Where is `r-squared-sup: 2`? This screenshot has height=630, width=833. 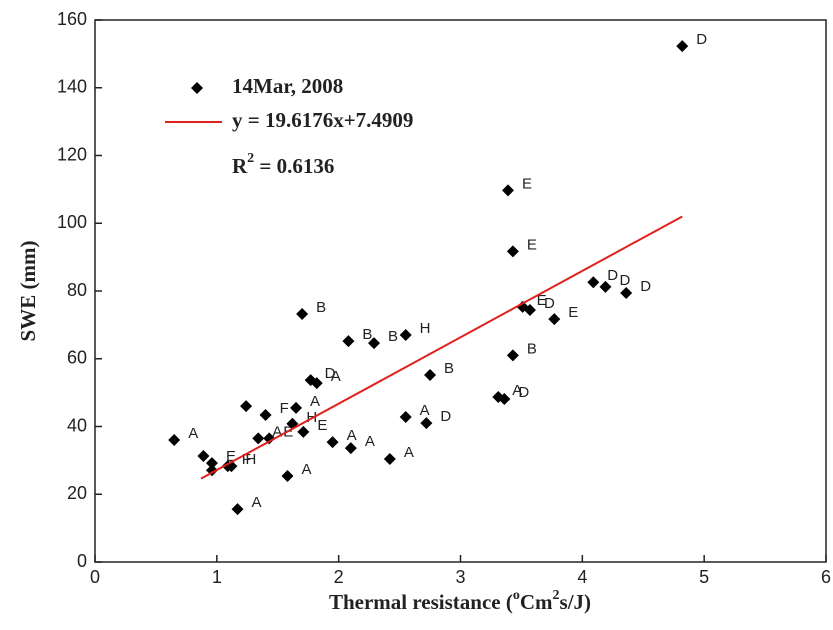 r-squared-sup: 2 is located at coordinates (250, 158).